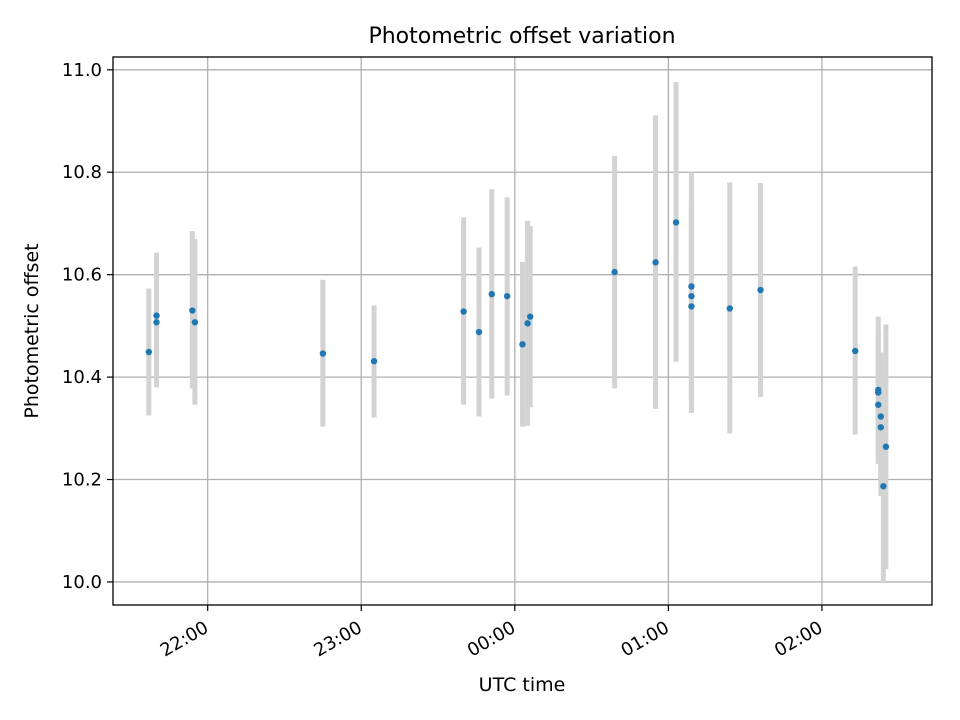  What do you see at coordinates (32, 330) in the screenshot?
I see `y-axis-label: Photometric offset` at bounding box center [32, 330].